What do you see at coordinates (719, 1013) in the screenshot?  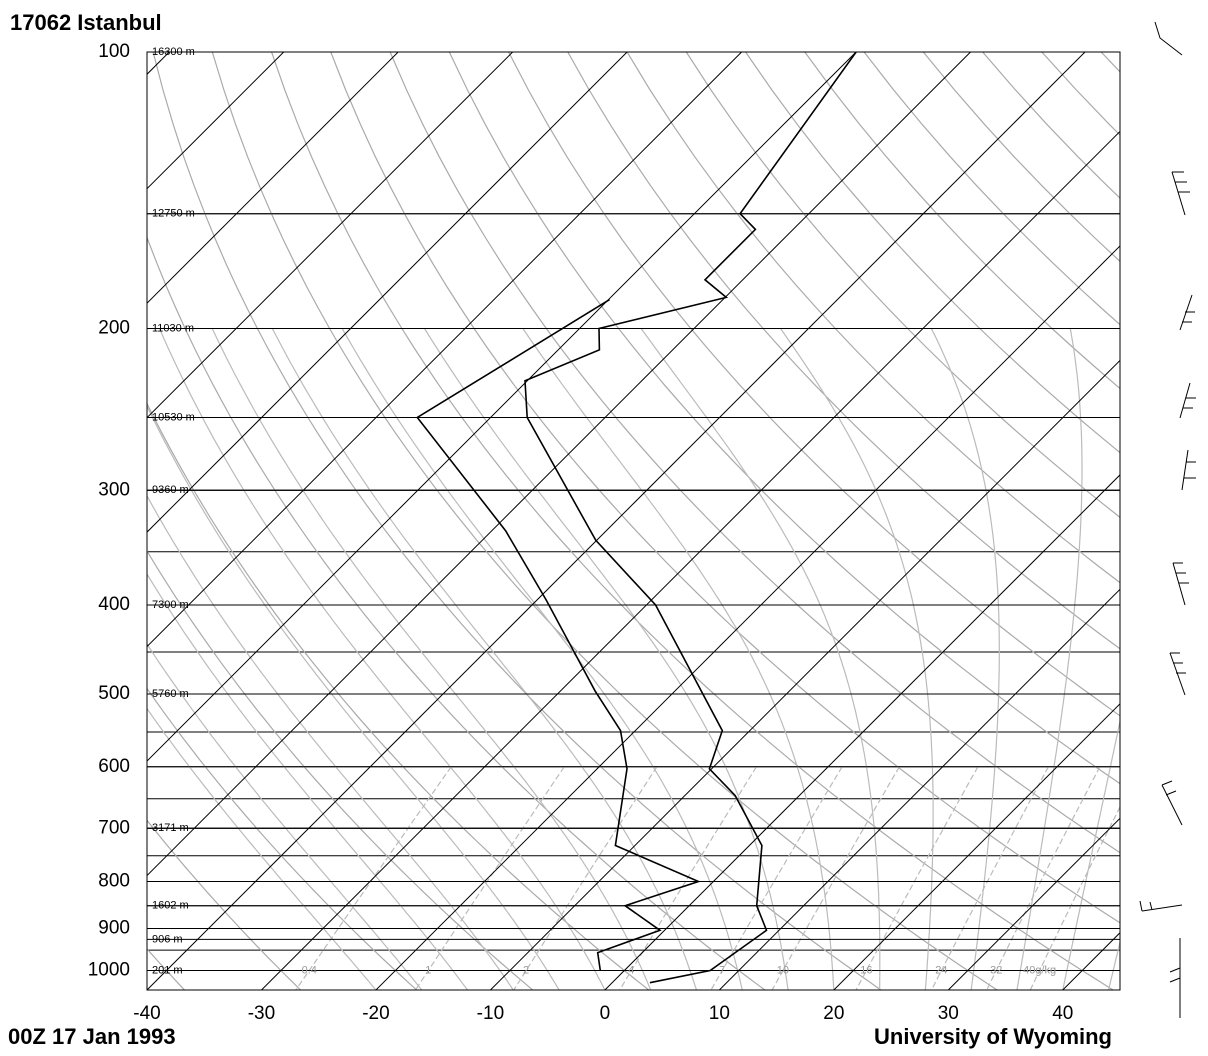 I see `x-tick-label: 10` at bounding box center [719, 1013].